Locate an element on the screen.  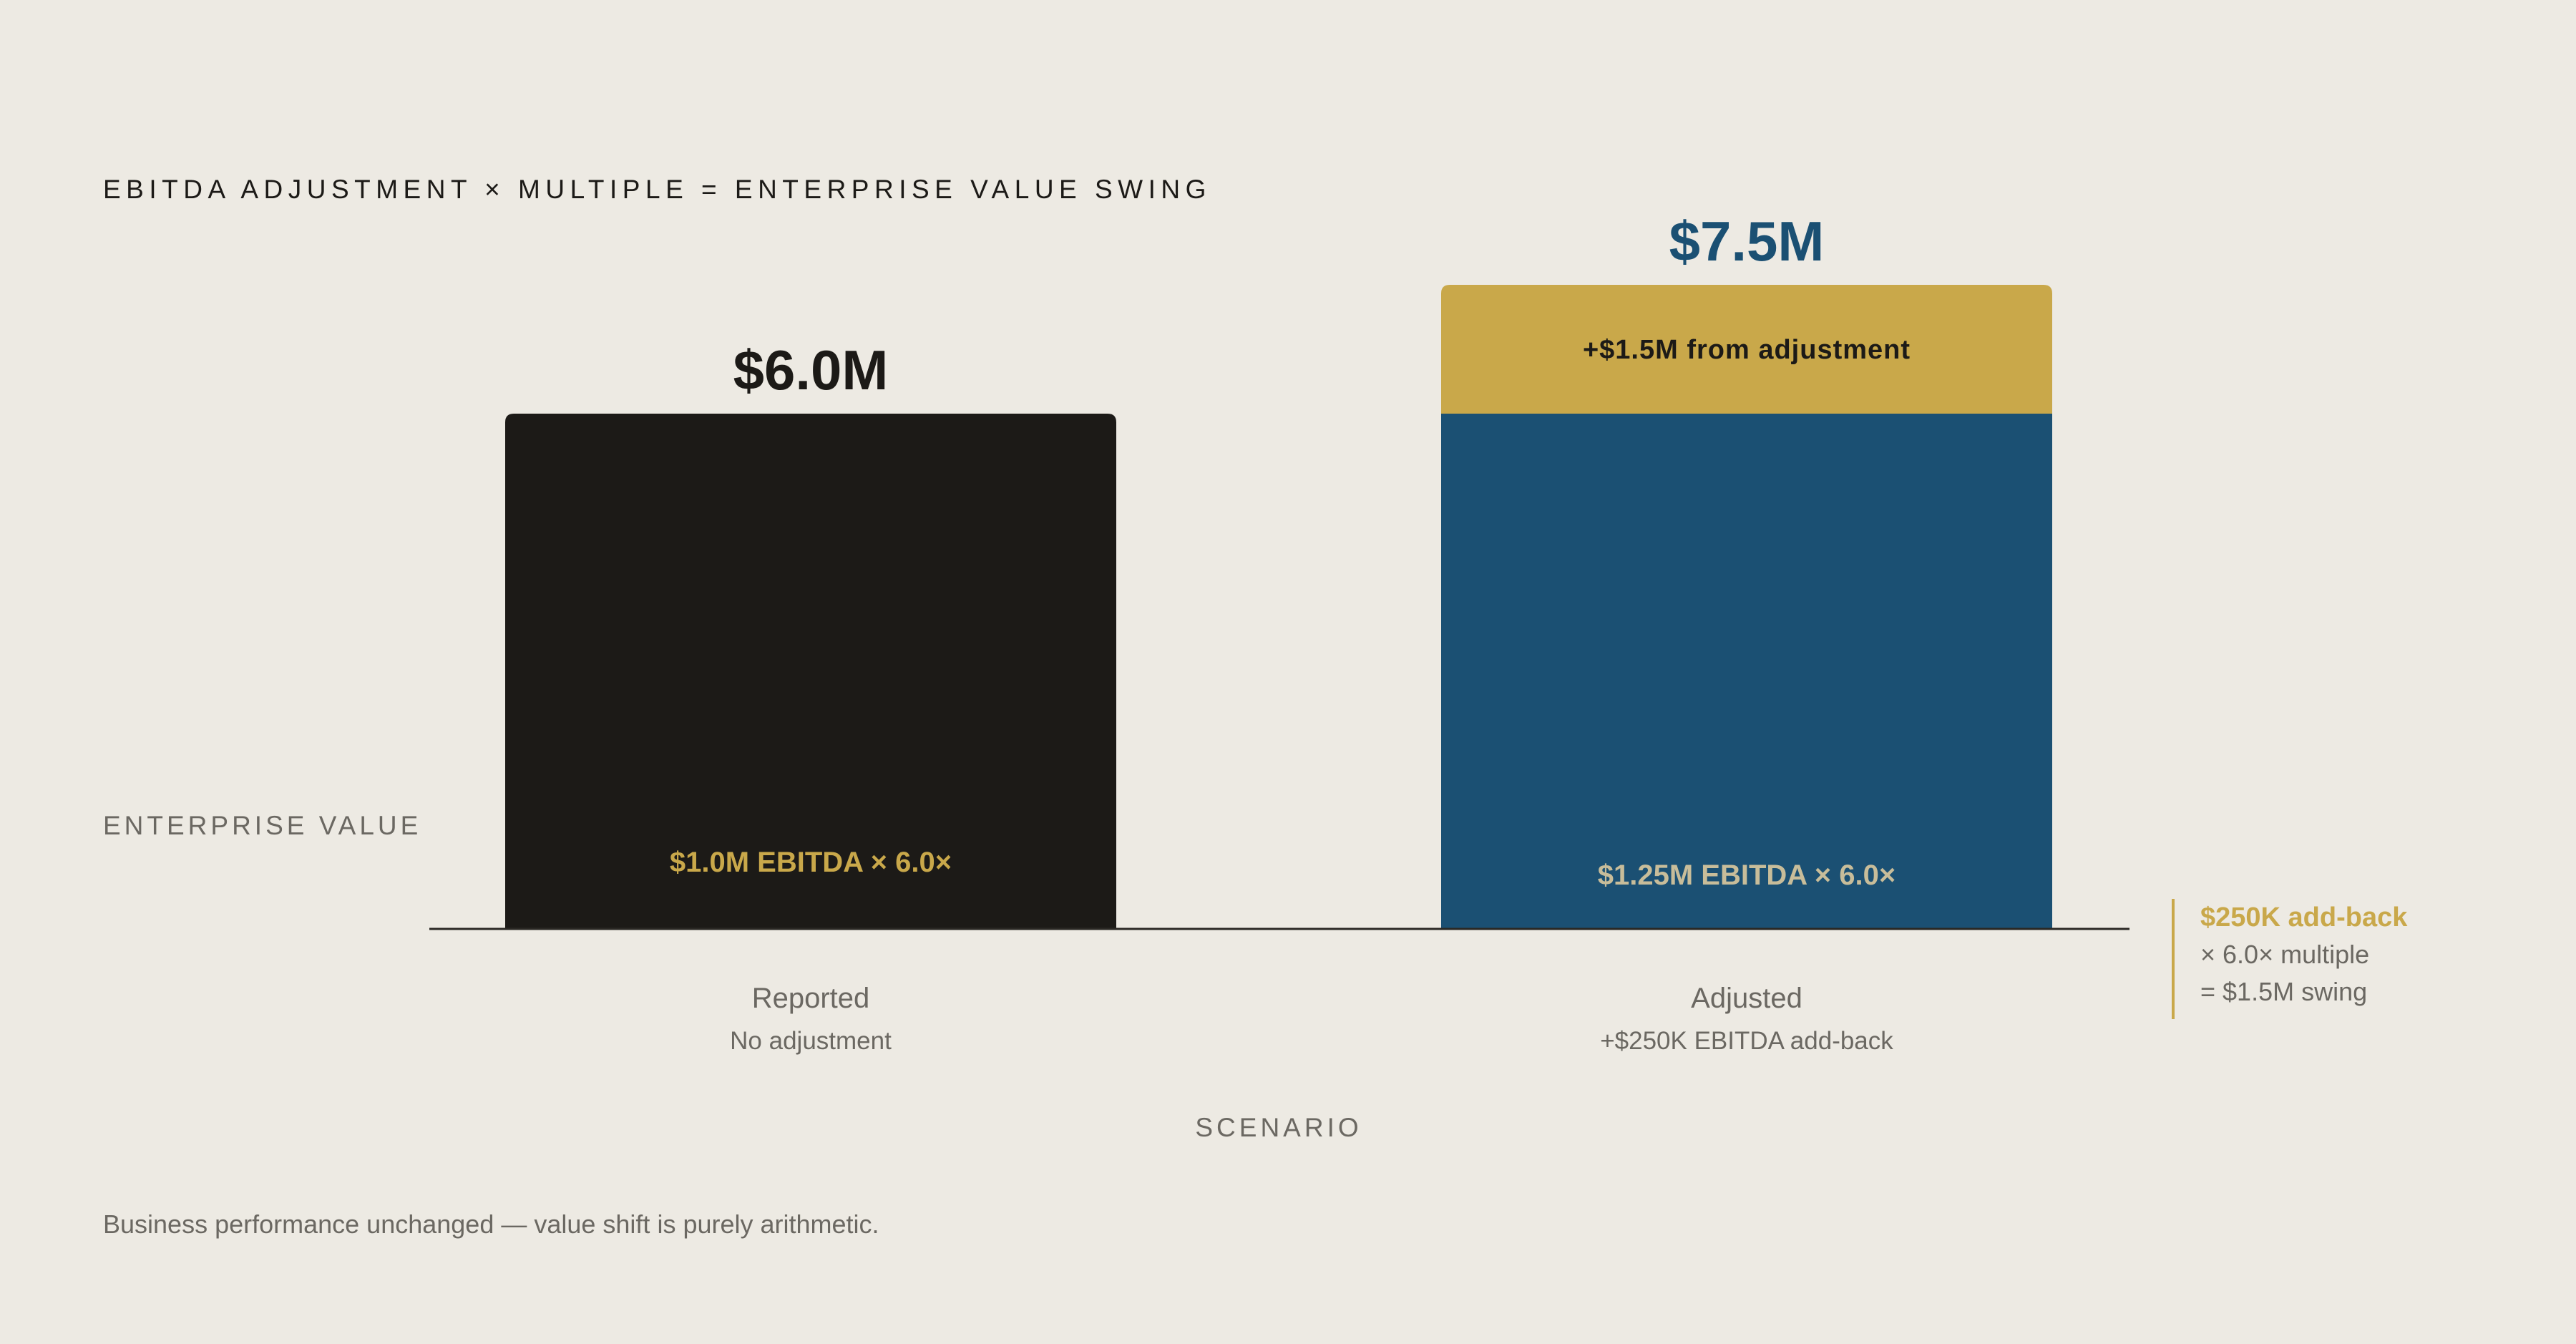
callout-multiple: × 6.0× multiple is located at coordinates (2285, 954).